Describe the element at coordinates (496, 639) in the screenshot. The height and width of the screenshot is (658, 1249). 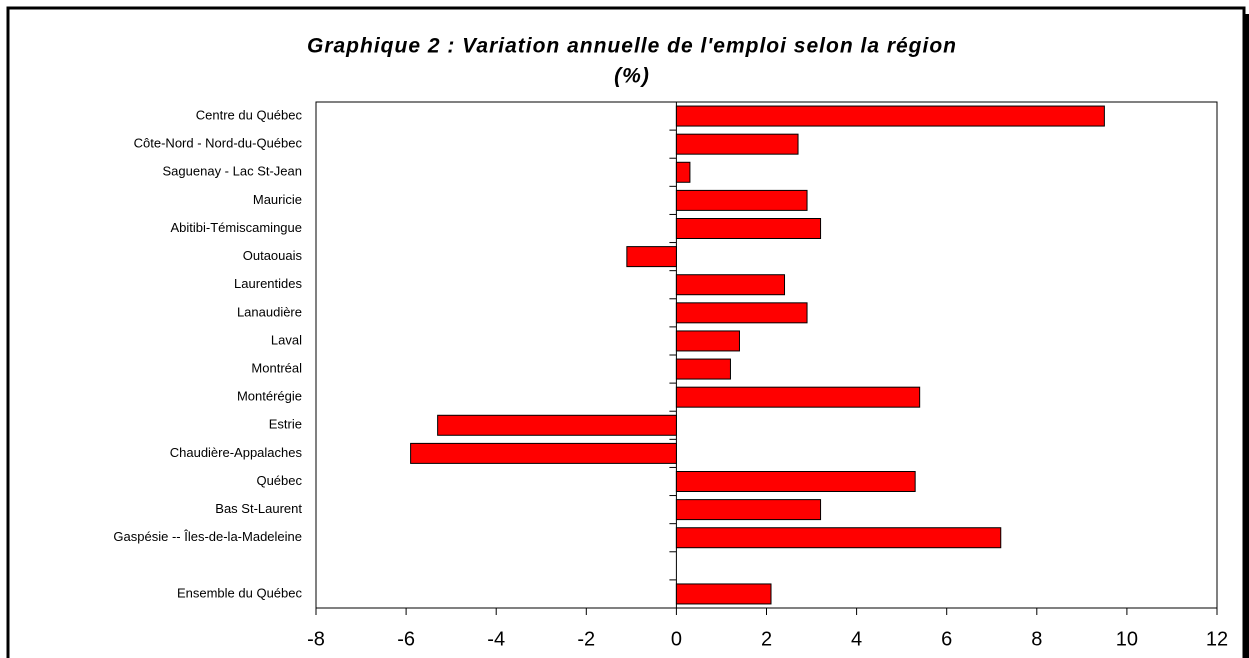
I see `x-tick-label: -4` at that location.